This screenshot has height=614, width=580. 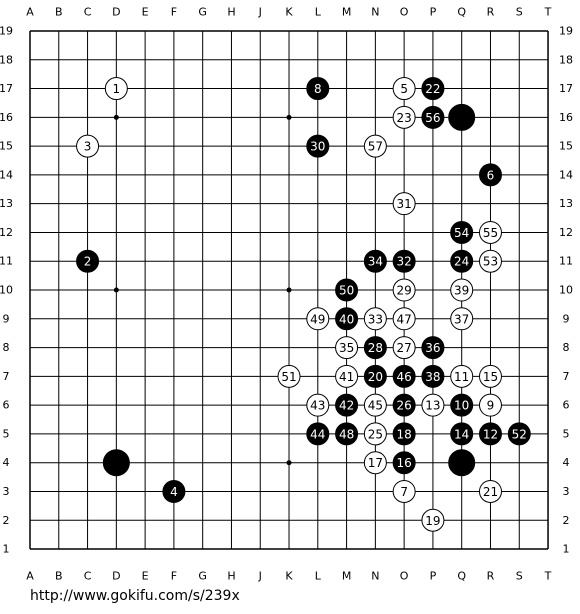 What do you see at coordinates (346, 291) in the screenshot?
I see `move-number: 50` at bounding box center [346, 291].